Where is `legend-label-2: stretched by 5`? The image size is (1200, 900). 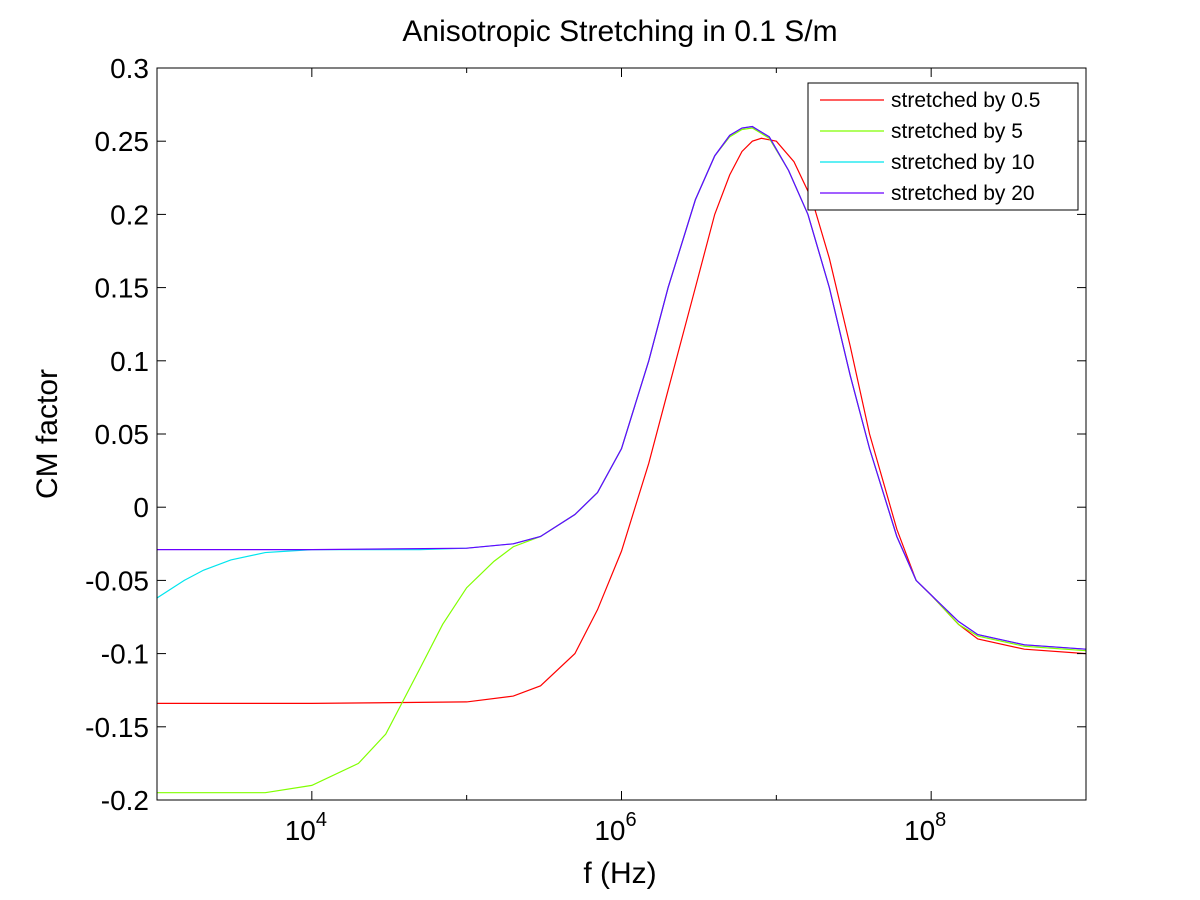 legend-label-2: stretched by 5 is located at coordinates (957, 131).